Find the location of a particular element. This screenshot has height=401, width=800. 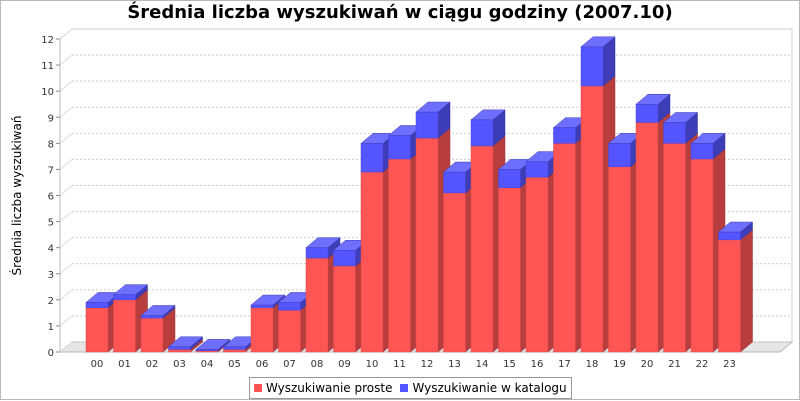

x-tick-label: 06 is located at coordinates (262, 364).